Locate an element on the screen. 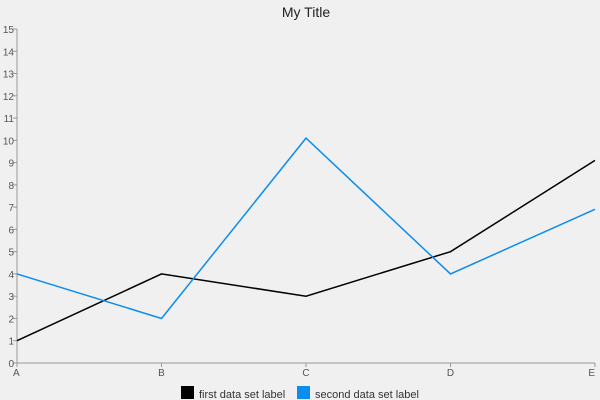 This screenshot has width=600, height=400. y-tick-label: 10 is located at coordinates (9, 141).